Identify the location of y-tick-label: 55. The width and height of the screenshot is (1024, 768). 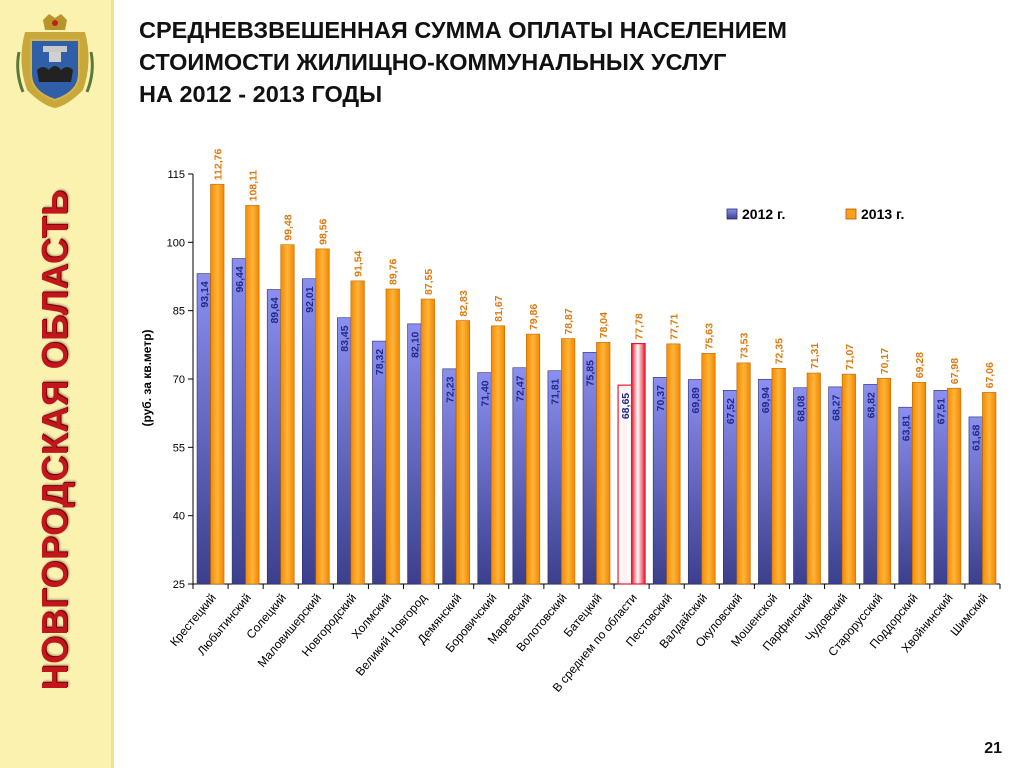
(179, 448).